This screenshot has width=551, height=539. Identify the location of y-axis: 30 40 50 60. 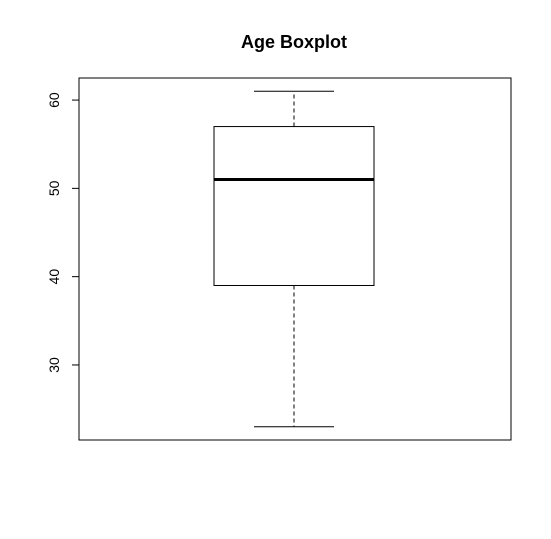
(63, 232).